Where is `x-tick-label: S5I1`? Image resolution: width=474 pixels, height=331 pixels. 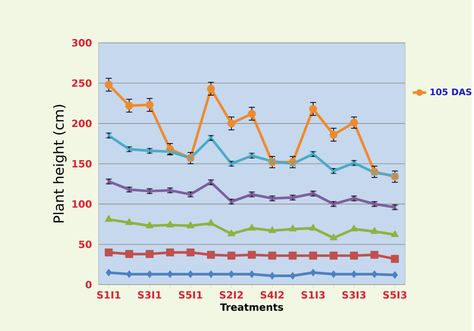
x-tick-label: S5I1 is located at coordinates (190, 294).